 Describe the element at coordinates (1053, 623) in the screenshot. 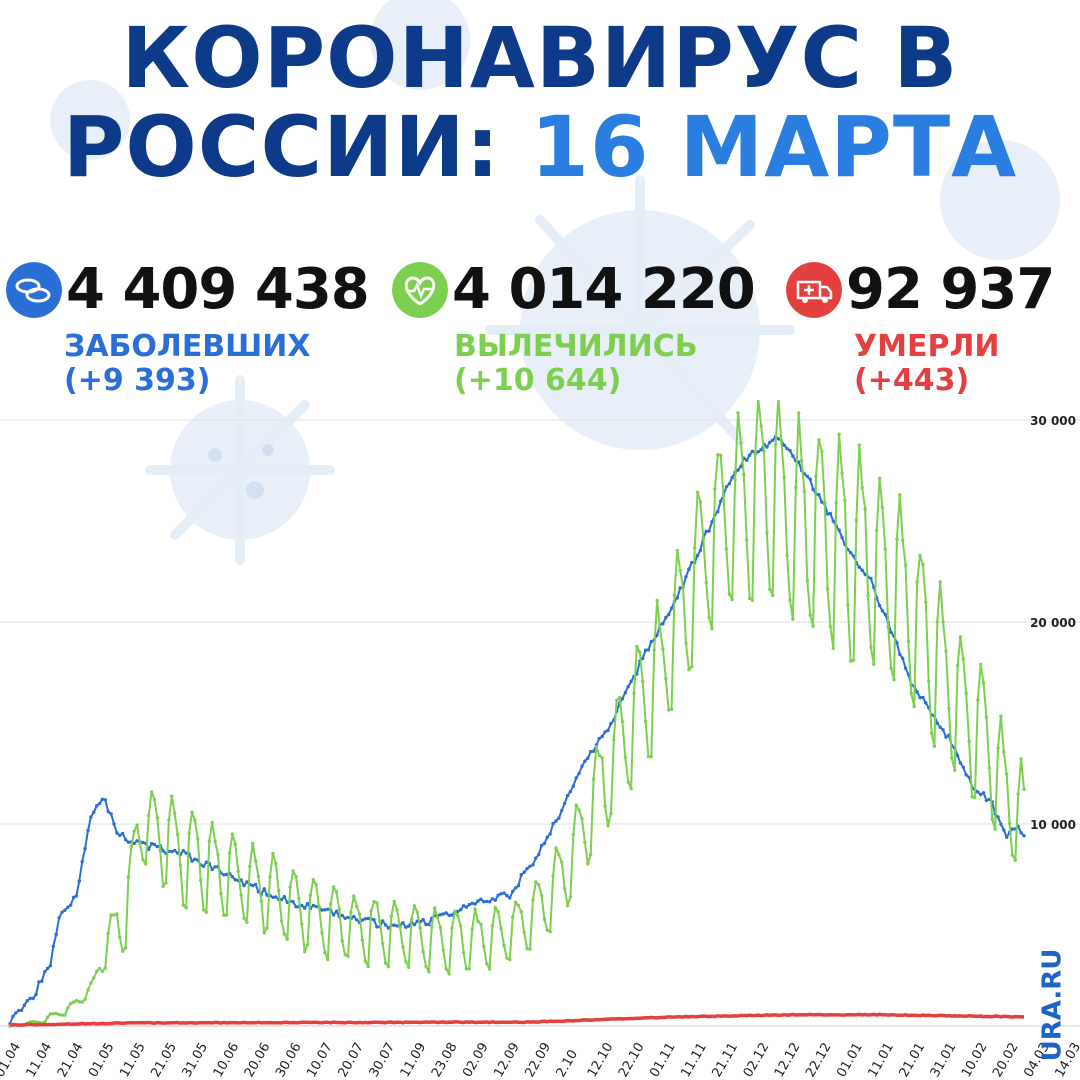

I see `y-tick-label: 20 000` at that location.